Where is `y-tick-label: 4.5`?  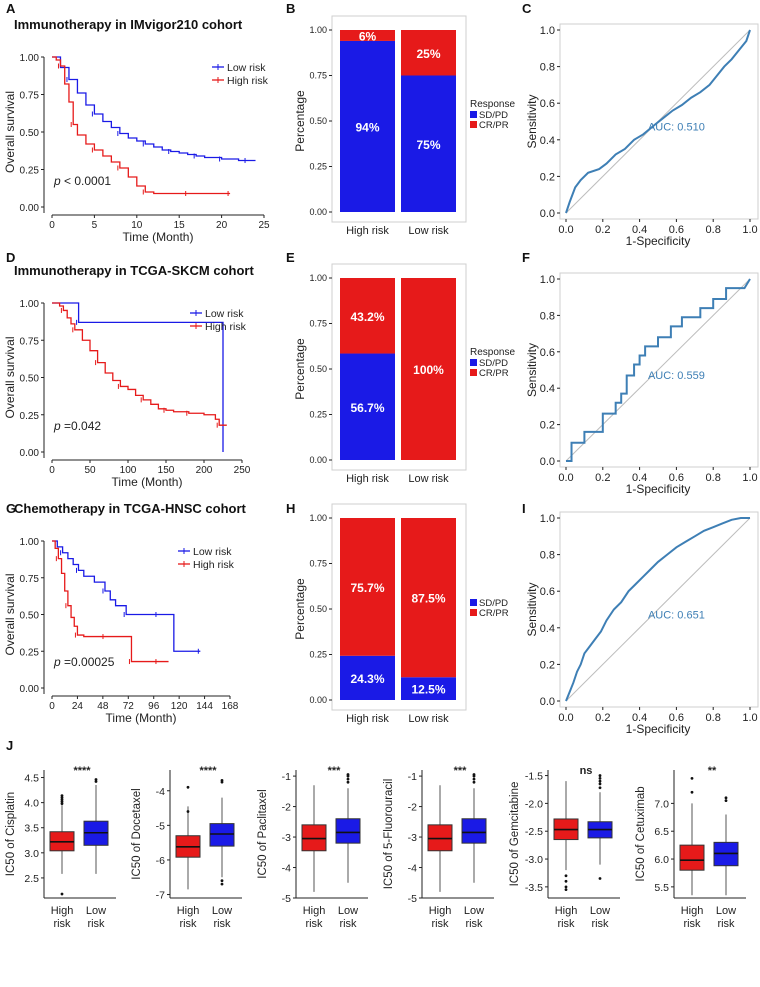 y-tick-label: 4.5 is located at coordinates (31, 779).